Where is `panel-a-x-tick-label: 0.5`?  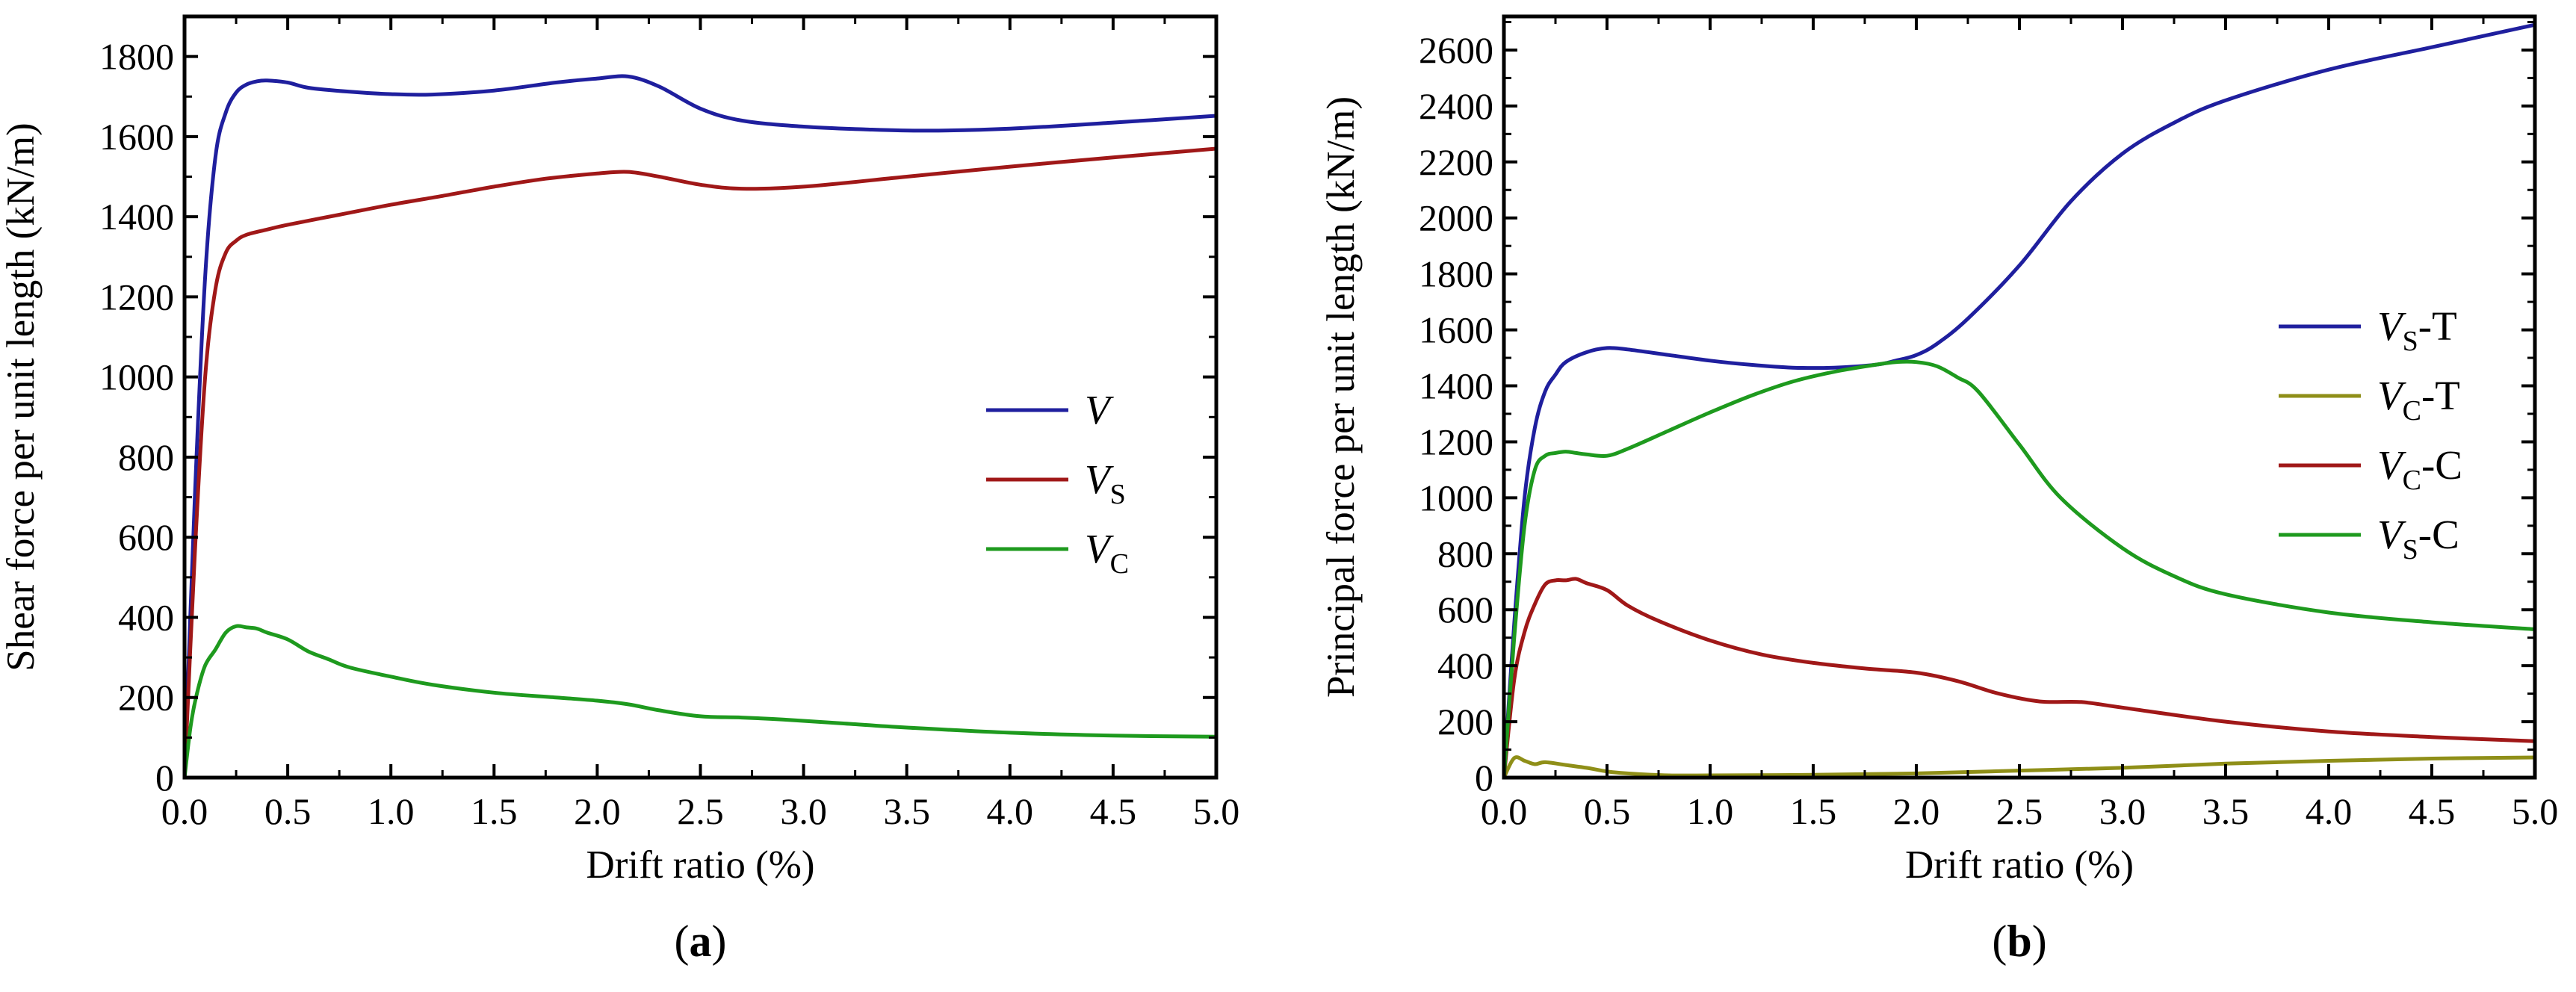
panel-a-x-tick-label: 0.5 is located at coordinates (288, 811).